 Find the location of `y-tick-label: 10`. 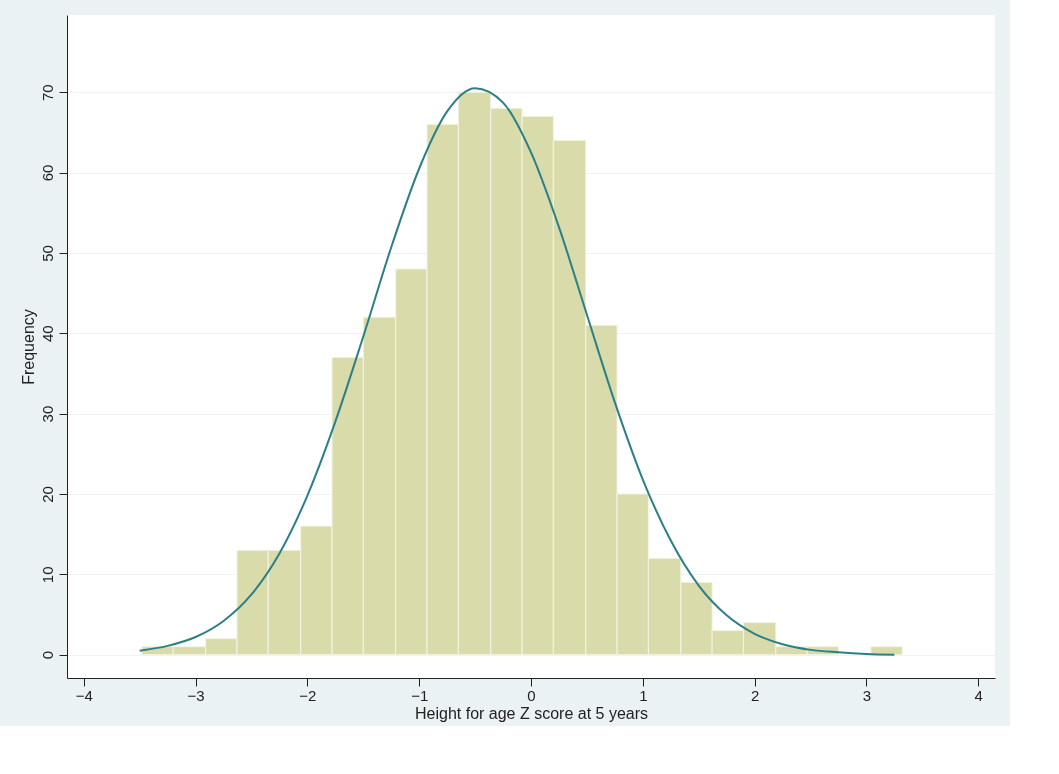

y-tick-label: 10 is located at coordinates (47, 575).